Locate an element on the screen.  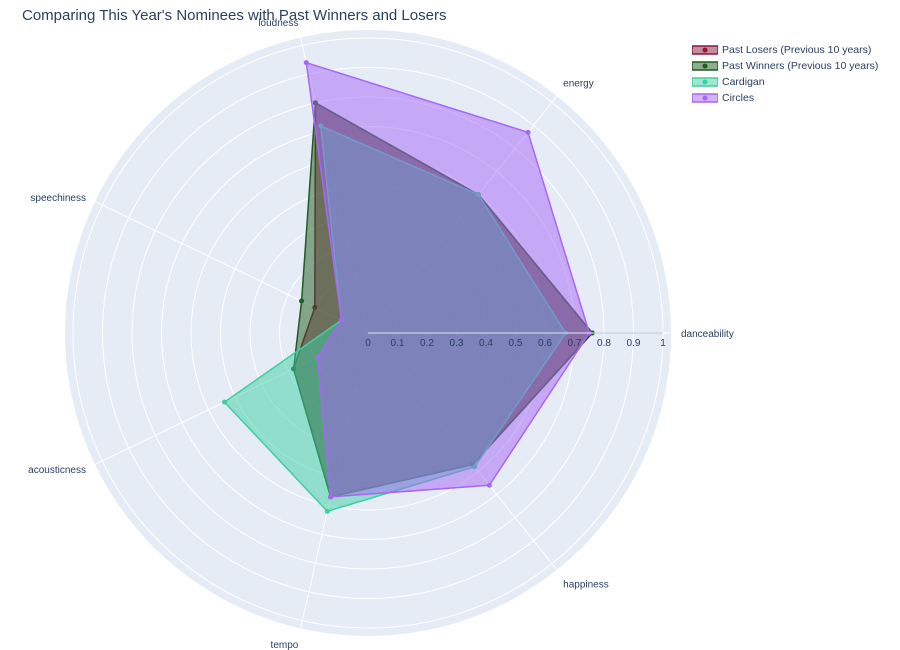
axis-label-loudness: loudness is located at coordinates (278, 23).